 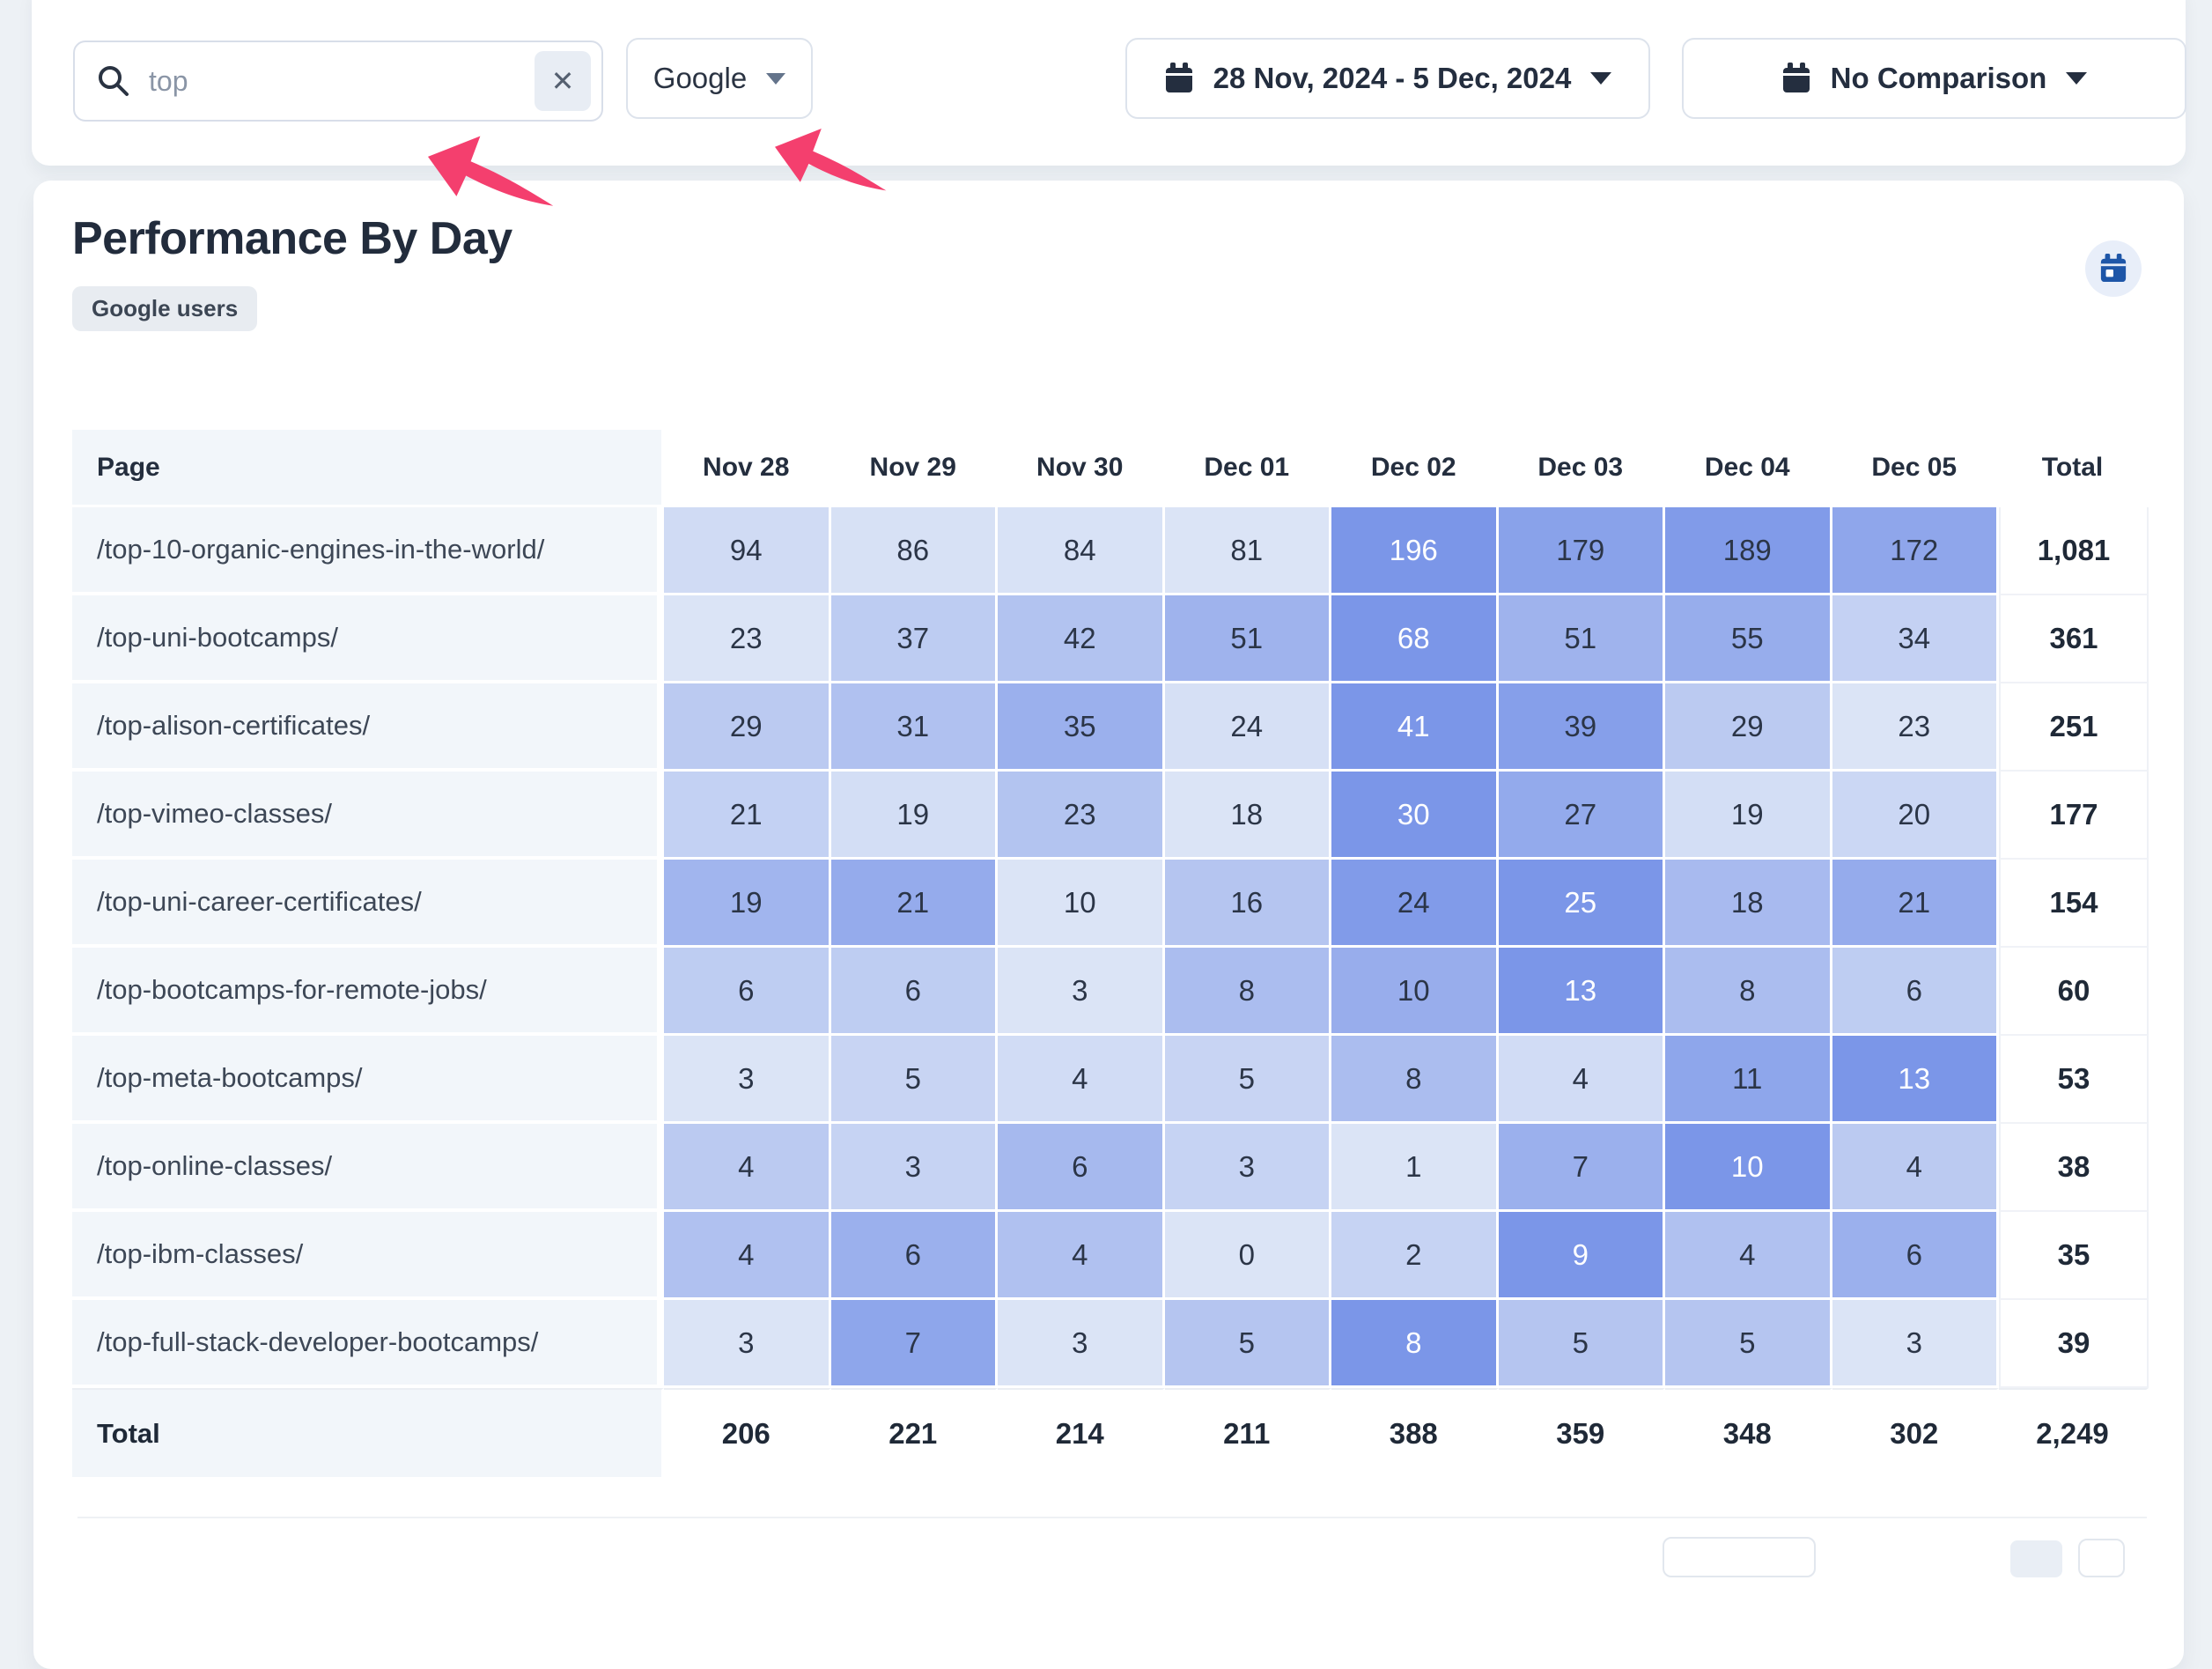 I want to click on page-cell: /top-uni-career-certificates/, so click(x=368, y=904).